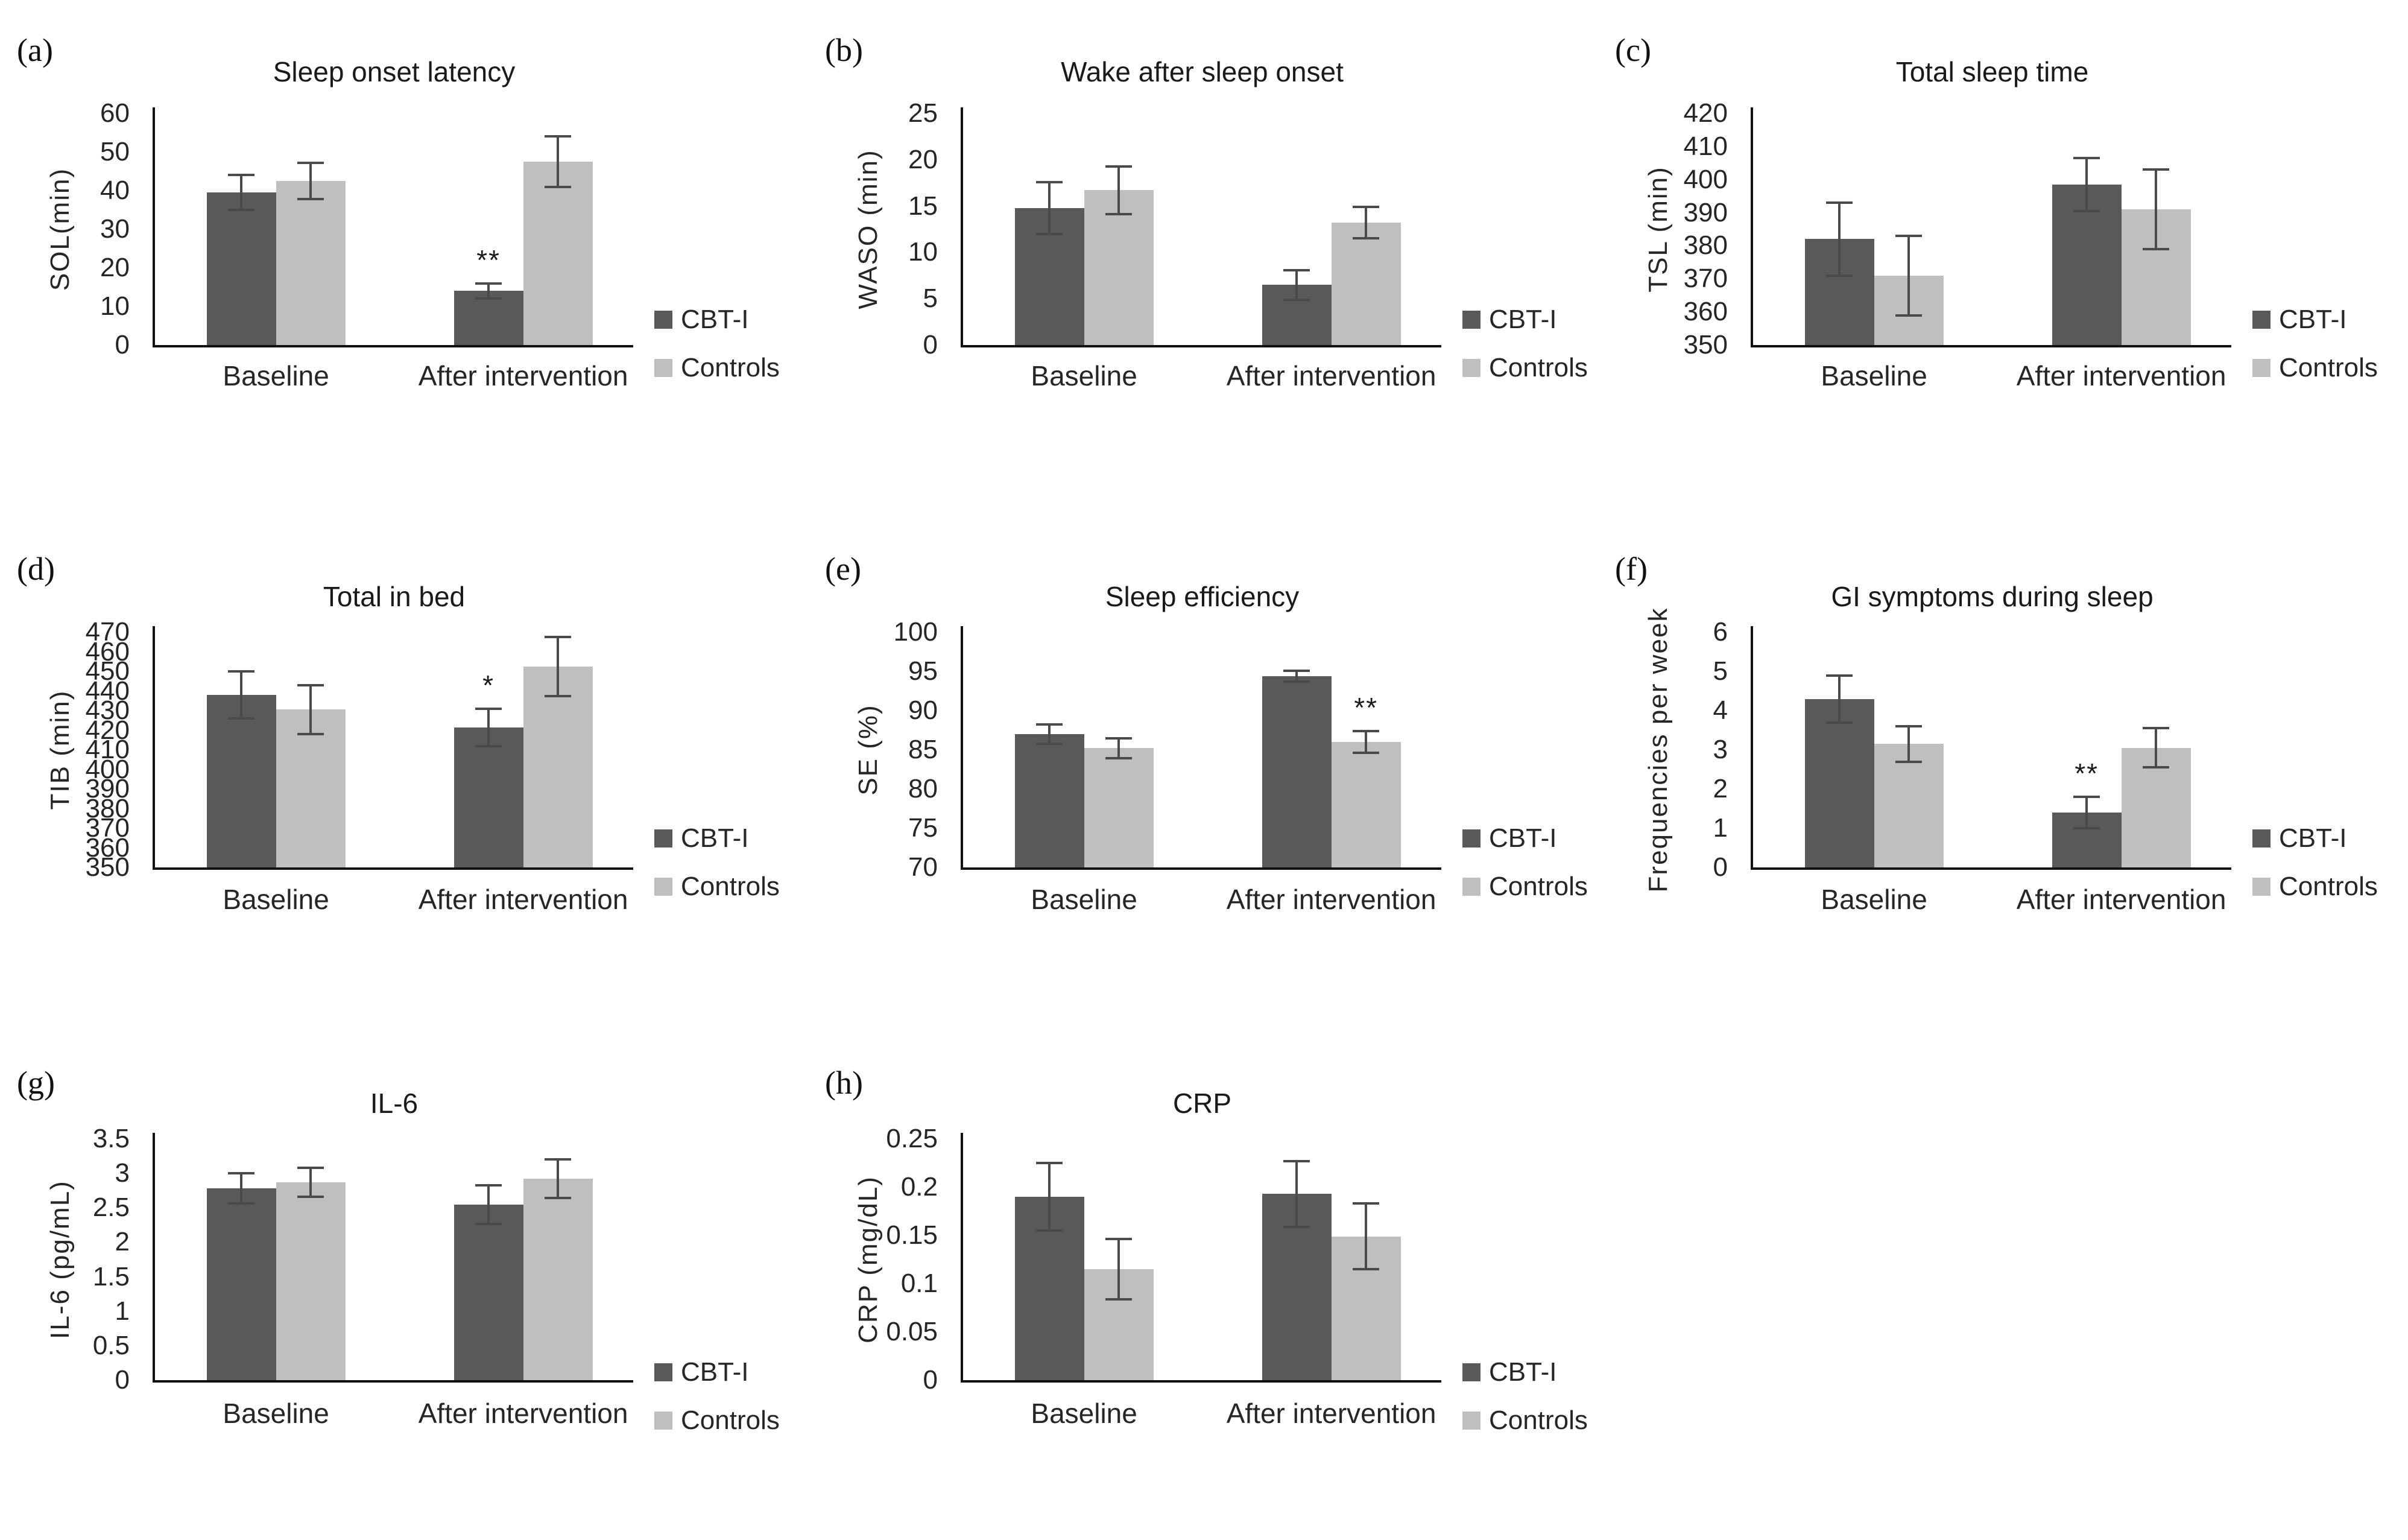 This screenshot has height=1540, width=2408. What do you see at coordinates (394, 1103) in the screenshot?
I see `chart-title: IL-6` at bounding box center [394, 1103].